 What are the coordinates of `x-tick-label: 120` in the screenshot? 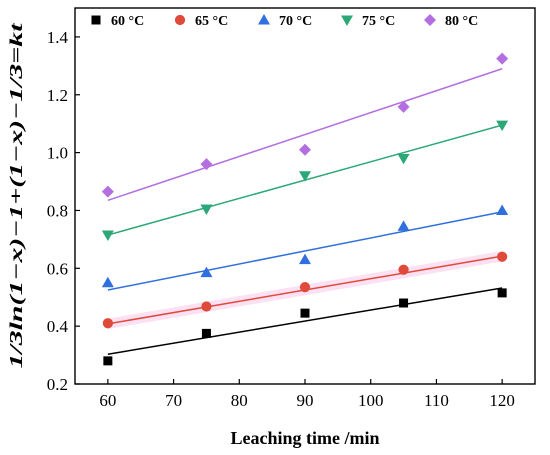 It's located at (502, 400).